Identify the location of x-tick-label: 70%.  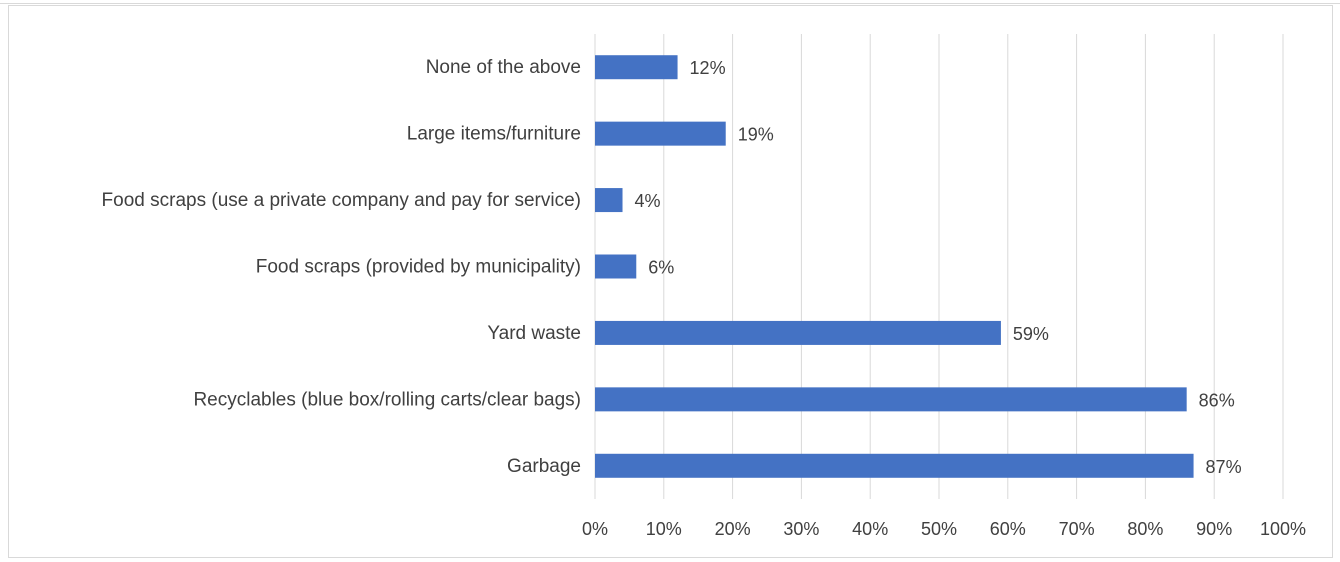
(1077, 529).